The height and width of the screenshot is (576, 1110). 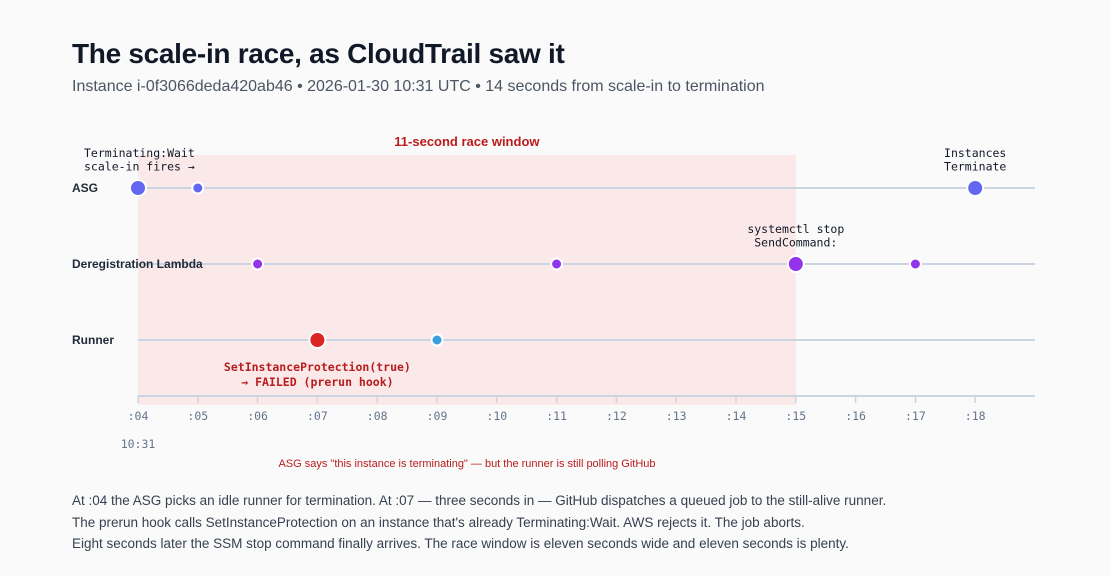 I want to click on x-tick-label: :11, so click(x=556, y=416).